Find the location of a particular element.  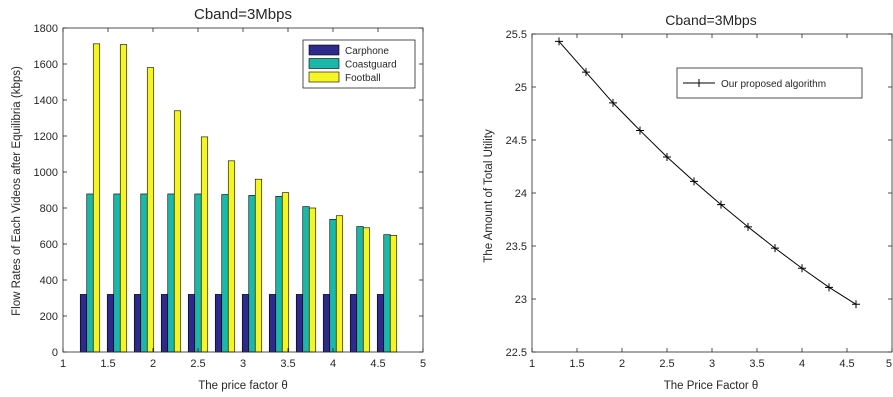

y-tick-label: 1600 is located at coordinates (46, 65).